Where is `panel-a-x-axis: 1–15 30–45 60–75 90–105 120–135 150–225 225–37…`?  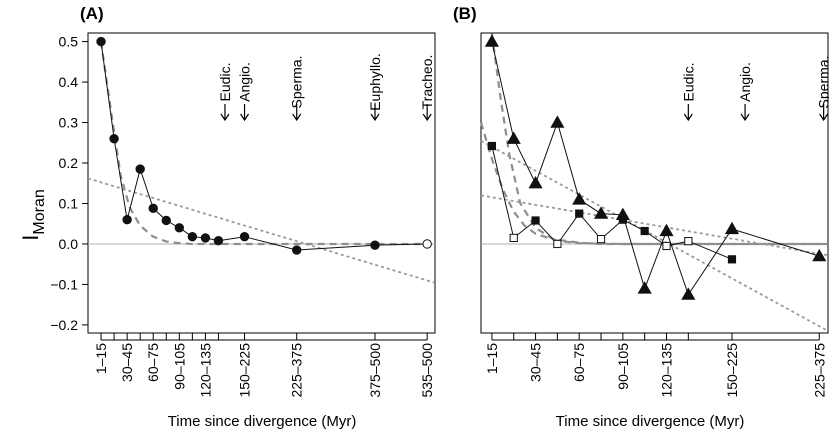 panel-a-x-axis: 1–15 30–45 60–75 90–105 120–135 150–225 225–37… is located at coordinates (264, 365).